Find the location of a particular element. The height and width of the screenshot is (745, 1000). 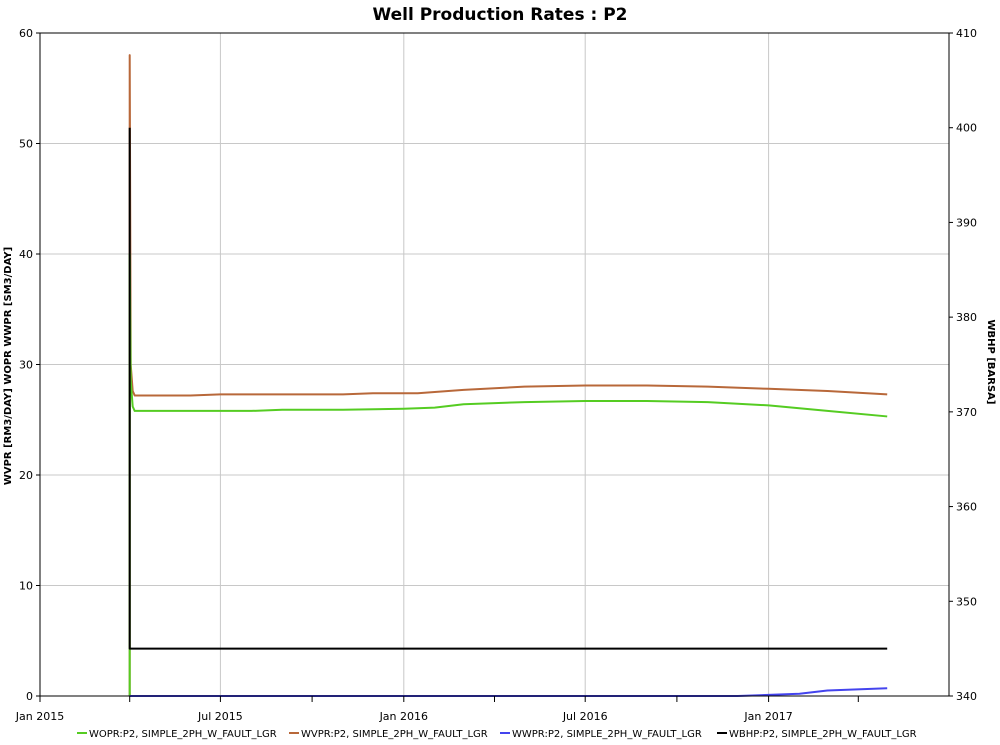

legend-entry: WBHP:P2, SIMPLE_2PH_W_FAULT_LGR is located at coordinates (823, 734).